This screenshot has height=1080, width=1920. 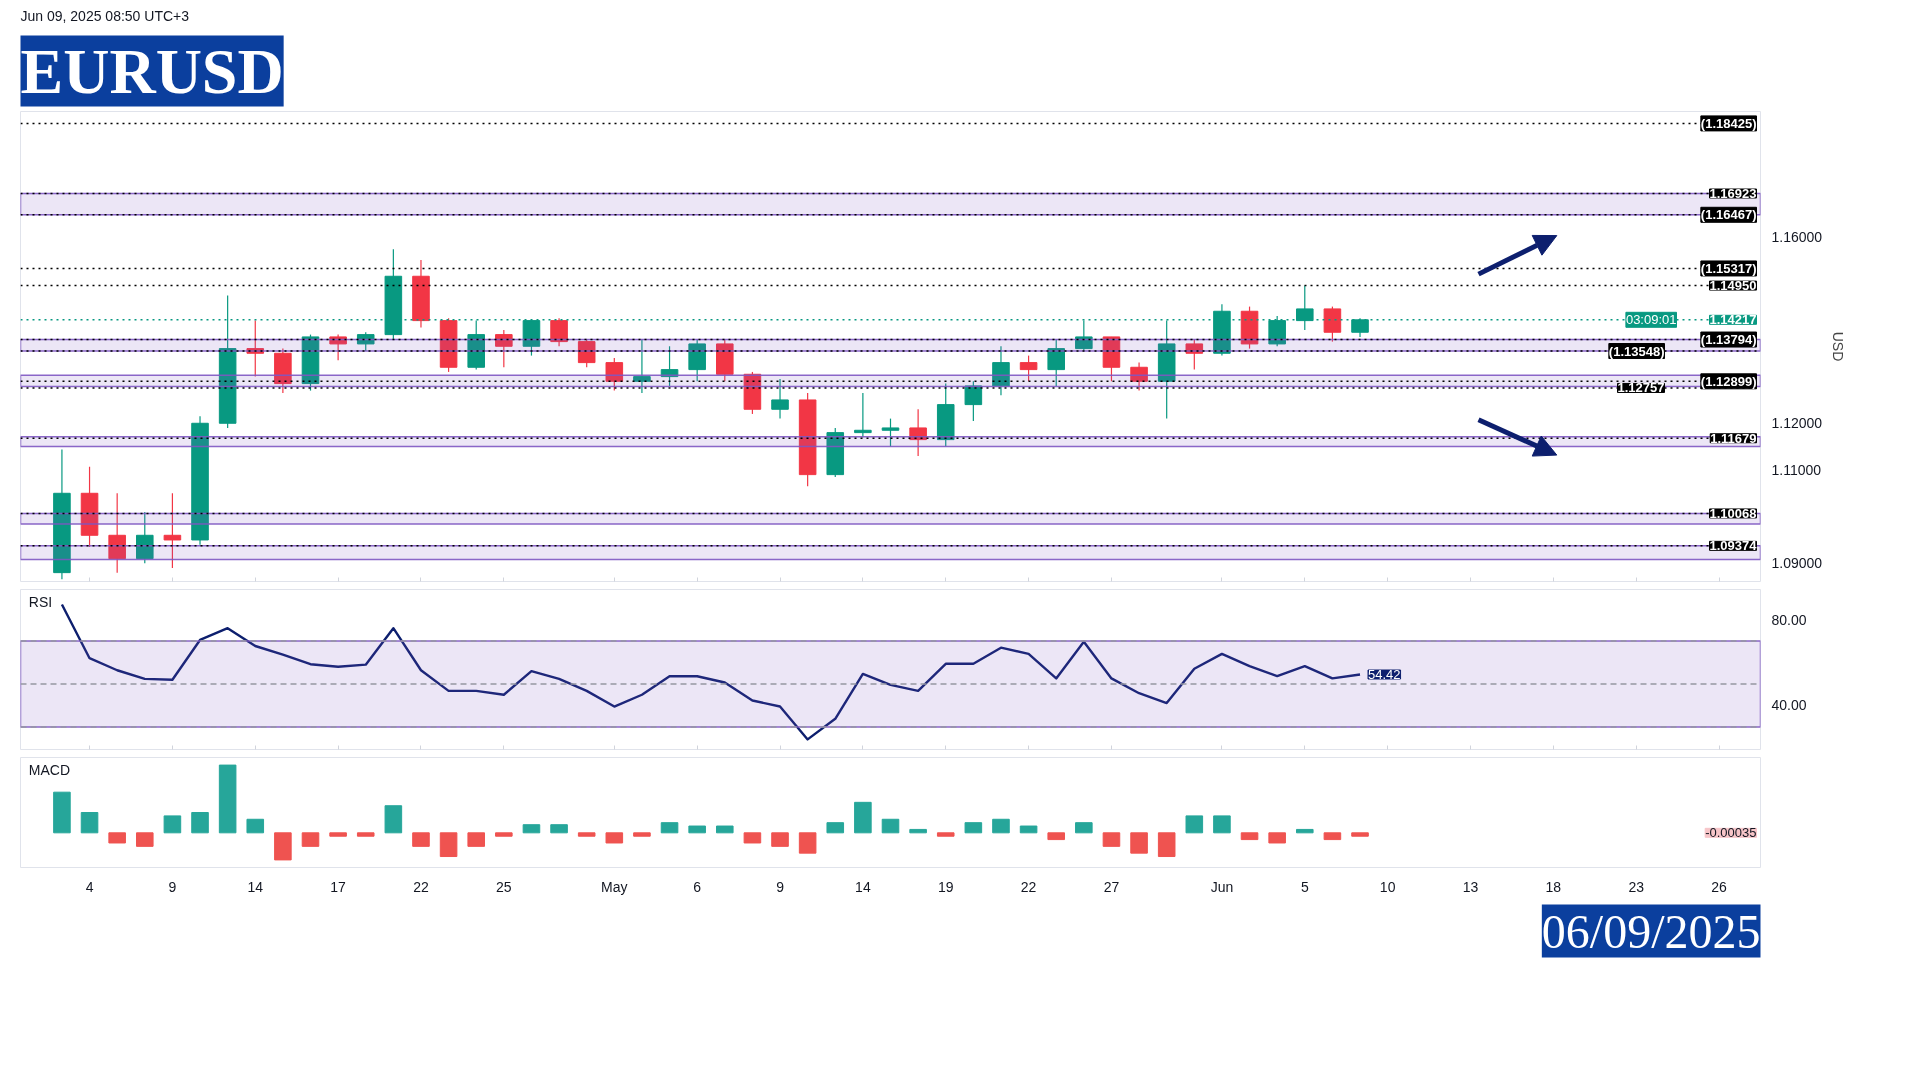 I want to click on x-tick-label: 27, so click(x=1111, y=886).